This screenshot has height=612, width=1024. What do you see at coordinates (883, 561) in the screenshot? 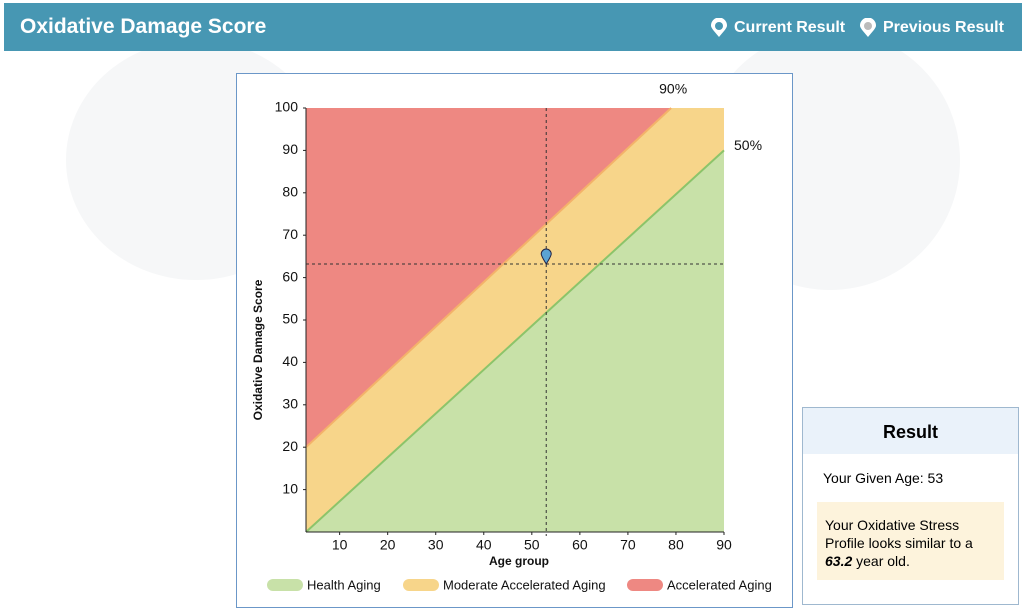
I see `profile-text-b: year old.` at bounding box center [883, 561].